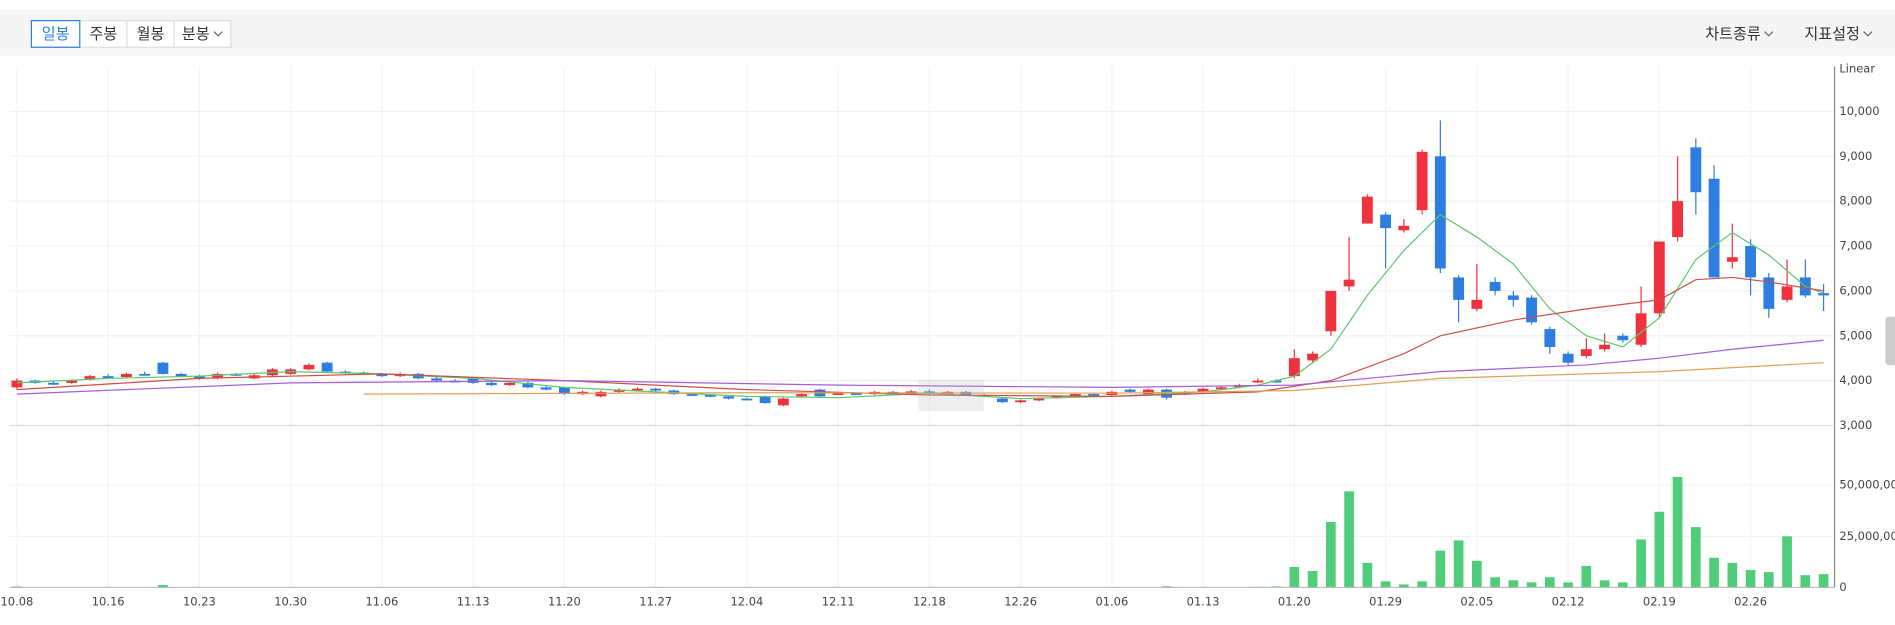 The height and width of the screenshot is (625, 1895). What do you see at coordinates (1832, 34) in the screenshot?
I see `menu-button: 지표설정` at bounding box center [1832, 34].